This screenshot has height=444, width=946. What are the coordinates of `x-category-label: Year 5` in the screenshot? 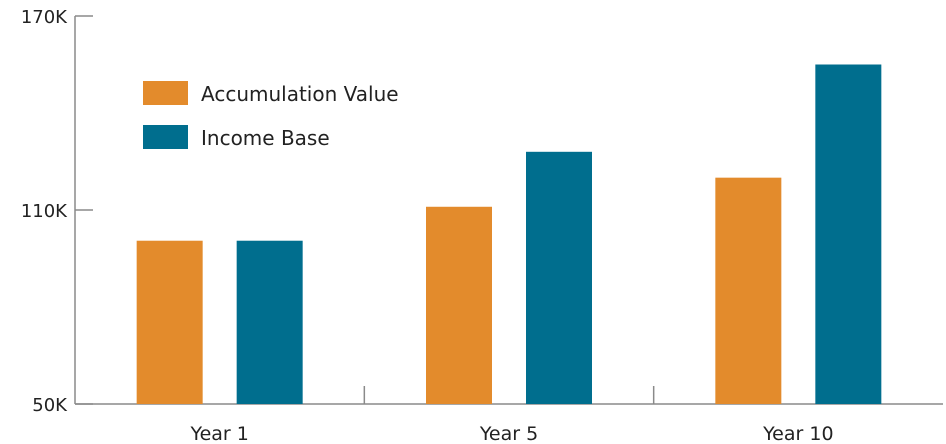 It's located at (508, 433).